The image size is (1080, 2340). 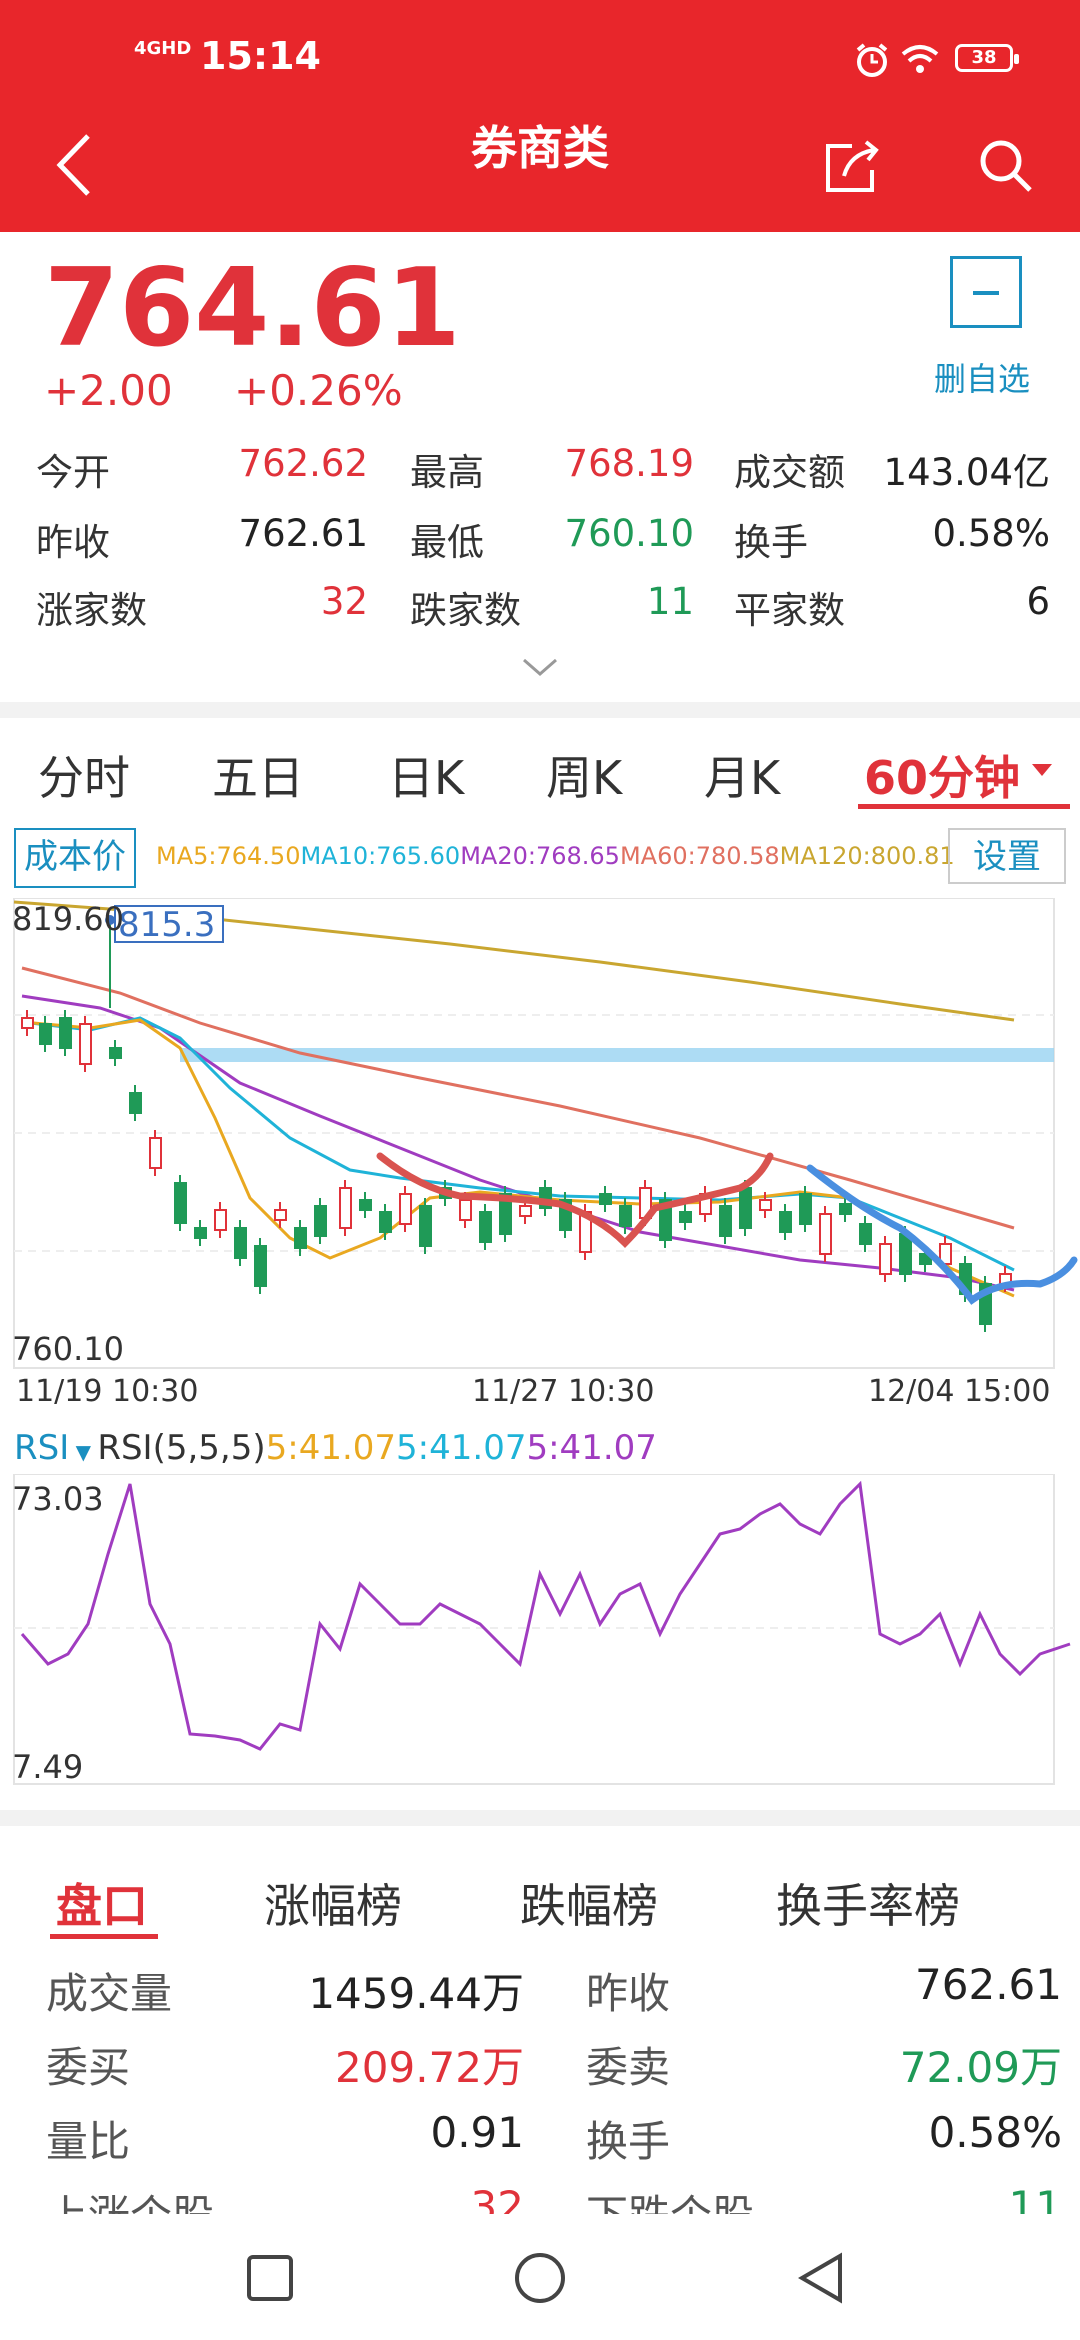 What do you see at coordinates (995, 2132) in the screenshot?
I see `row-value: 0.58%` at bounding box center [995, 2132].